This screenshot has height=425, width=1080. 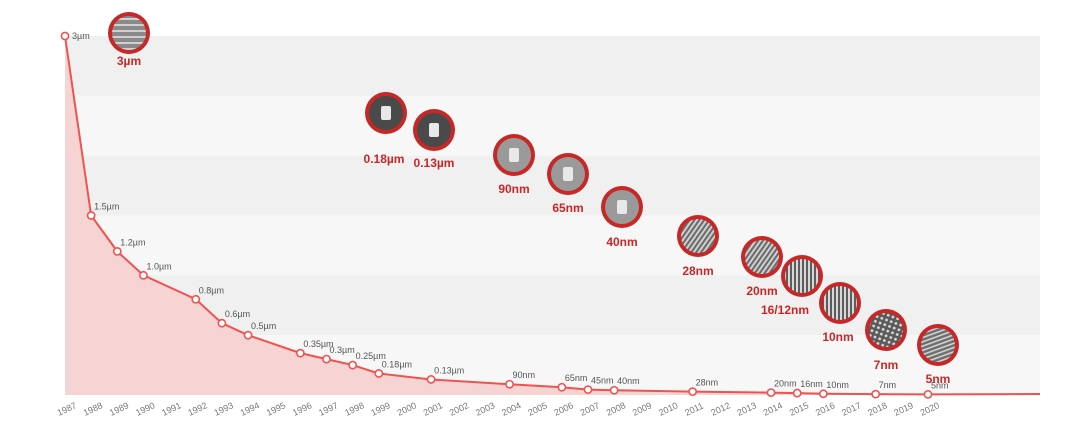 I want to click on node-label: 20nm, so click(x=761, y=291).